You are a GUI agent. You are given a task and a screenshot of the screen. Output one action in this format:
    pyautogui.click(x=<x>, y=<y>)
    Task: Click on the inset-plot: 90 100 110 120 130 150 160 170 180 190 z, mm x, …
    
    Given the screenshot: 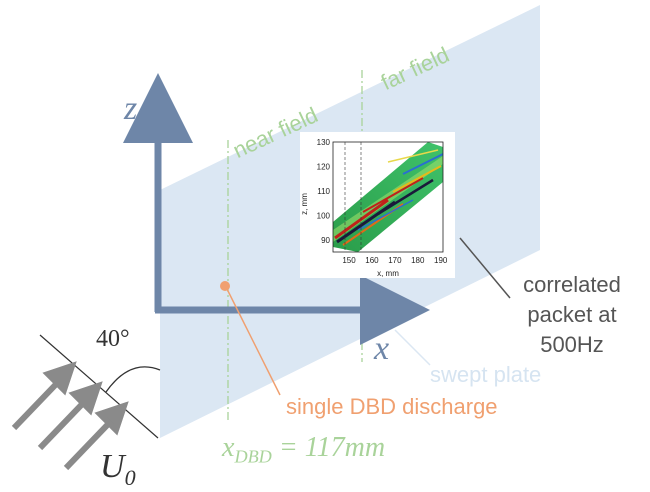 What is the action you would take?
    pyautogui.click(x=377, y=205)
    